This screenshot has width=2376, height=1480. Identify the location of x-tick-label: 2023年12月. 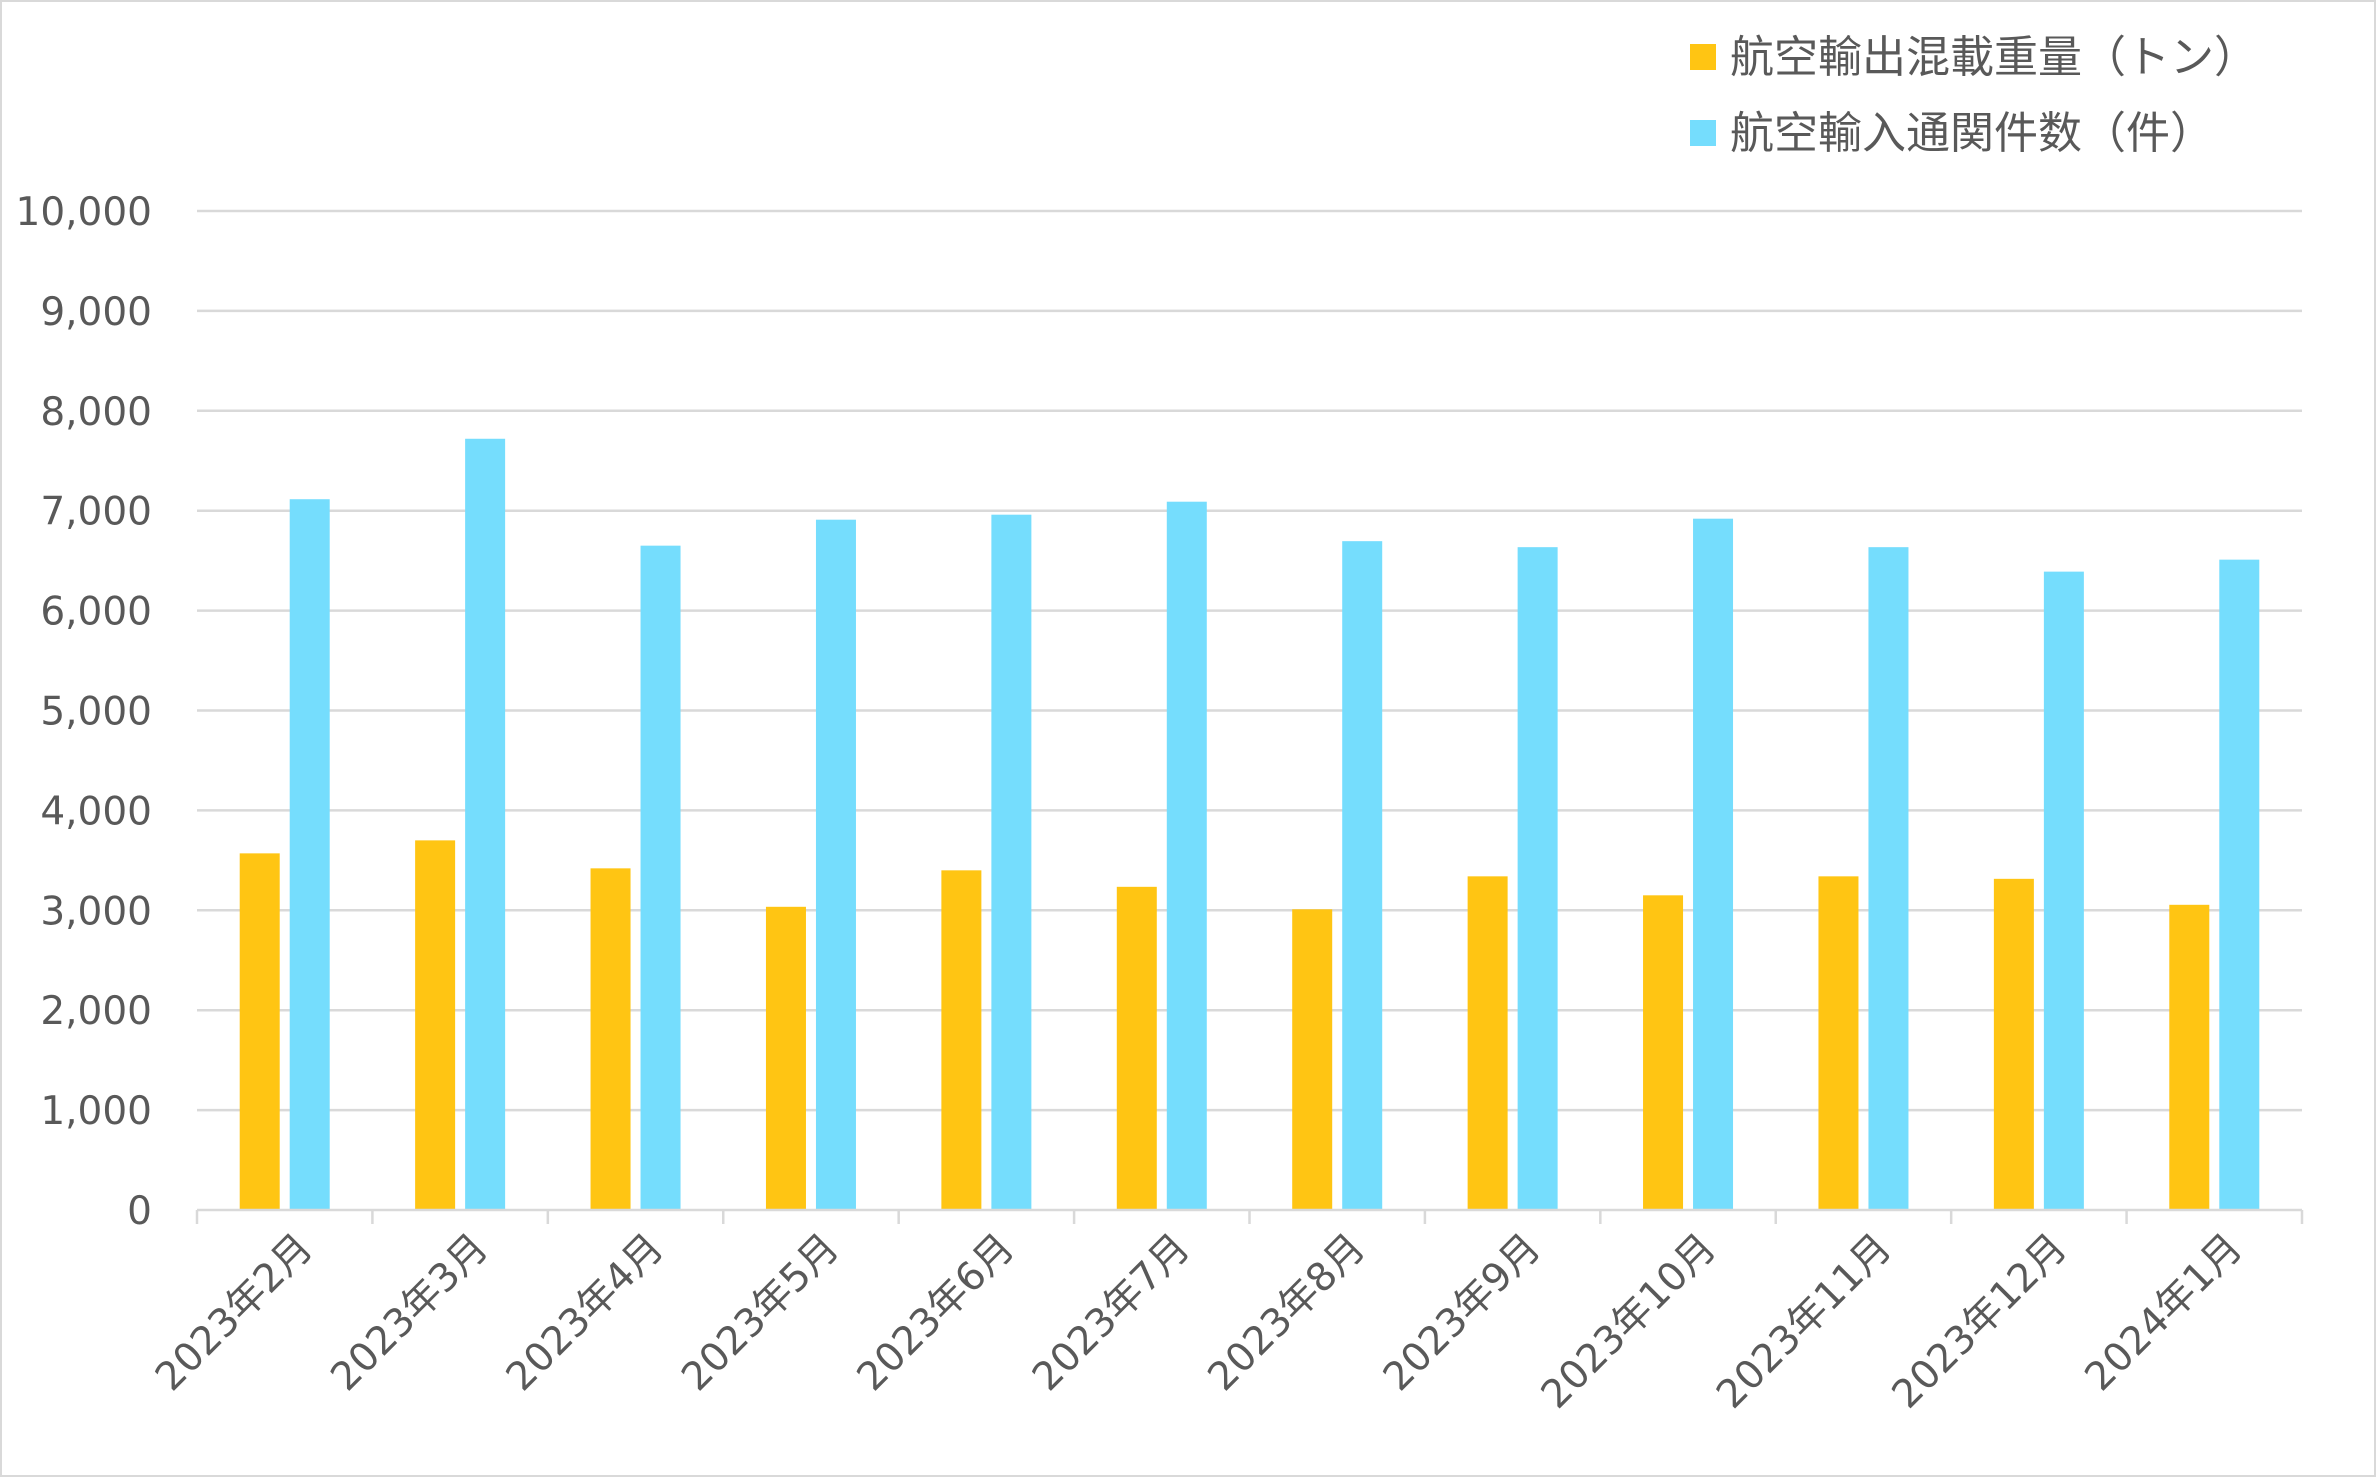
(1980, 1321).